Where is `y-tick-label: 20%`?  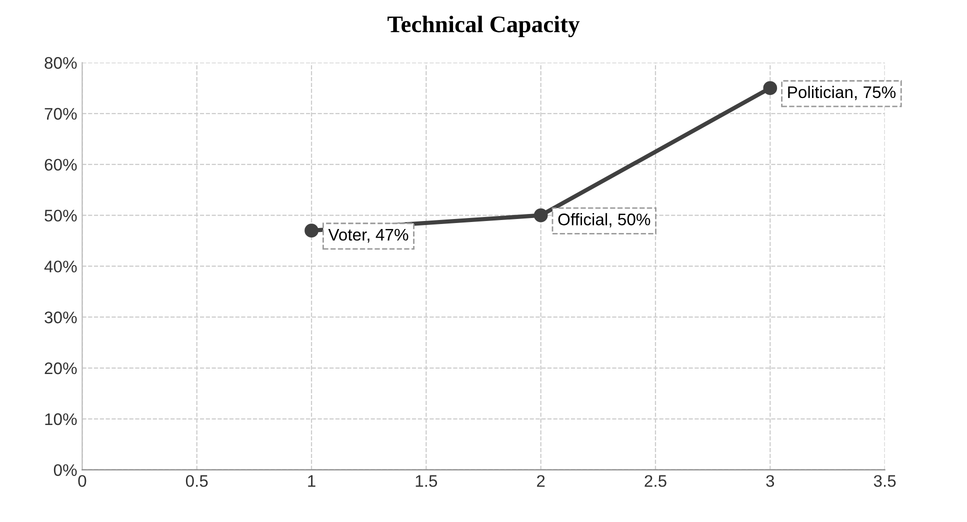 y-tick-label: 20% is located at coordinates (60, 368).